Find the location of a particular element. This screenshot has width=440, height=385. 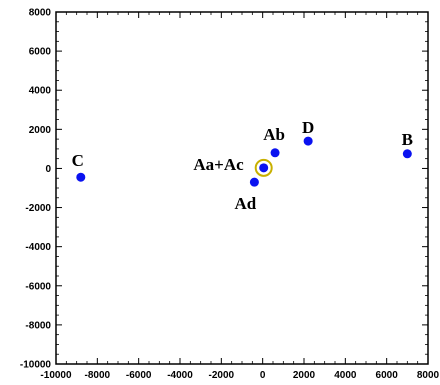

x-tick-label: 2000 is located at coordinates (304, 375).